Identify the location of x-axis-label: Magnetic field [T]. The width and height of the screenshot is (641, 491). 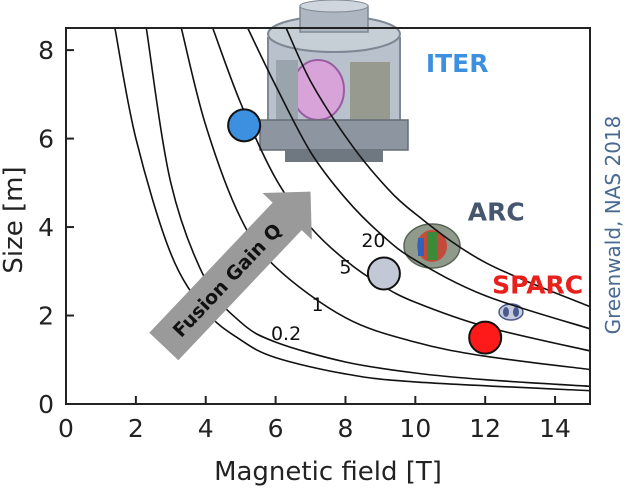
(328, 472).